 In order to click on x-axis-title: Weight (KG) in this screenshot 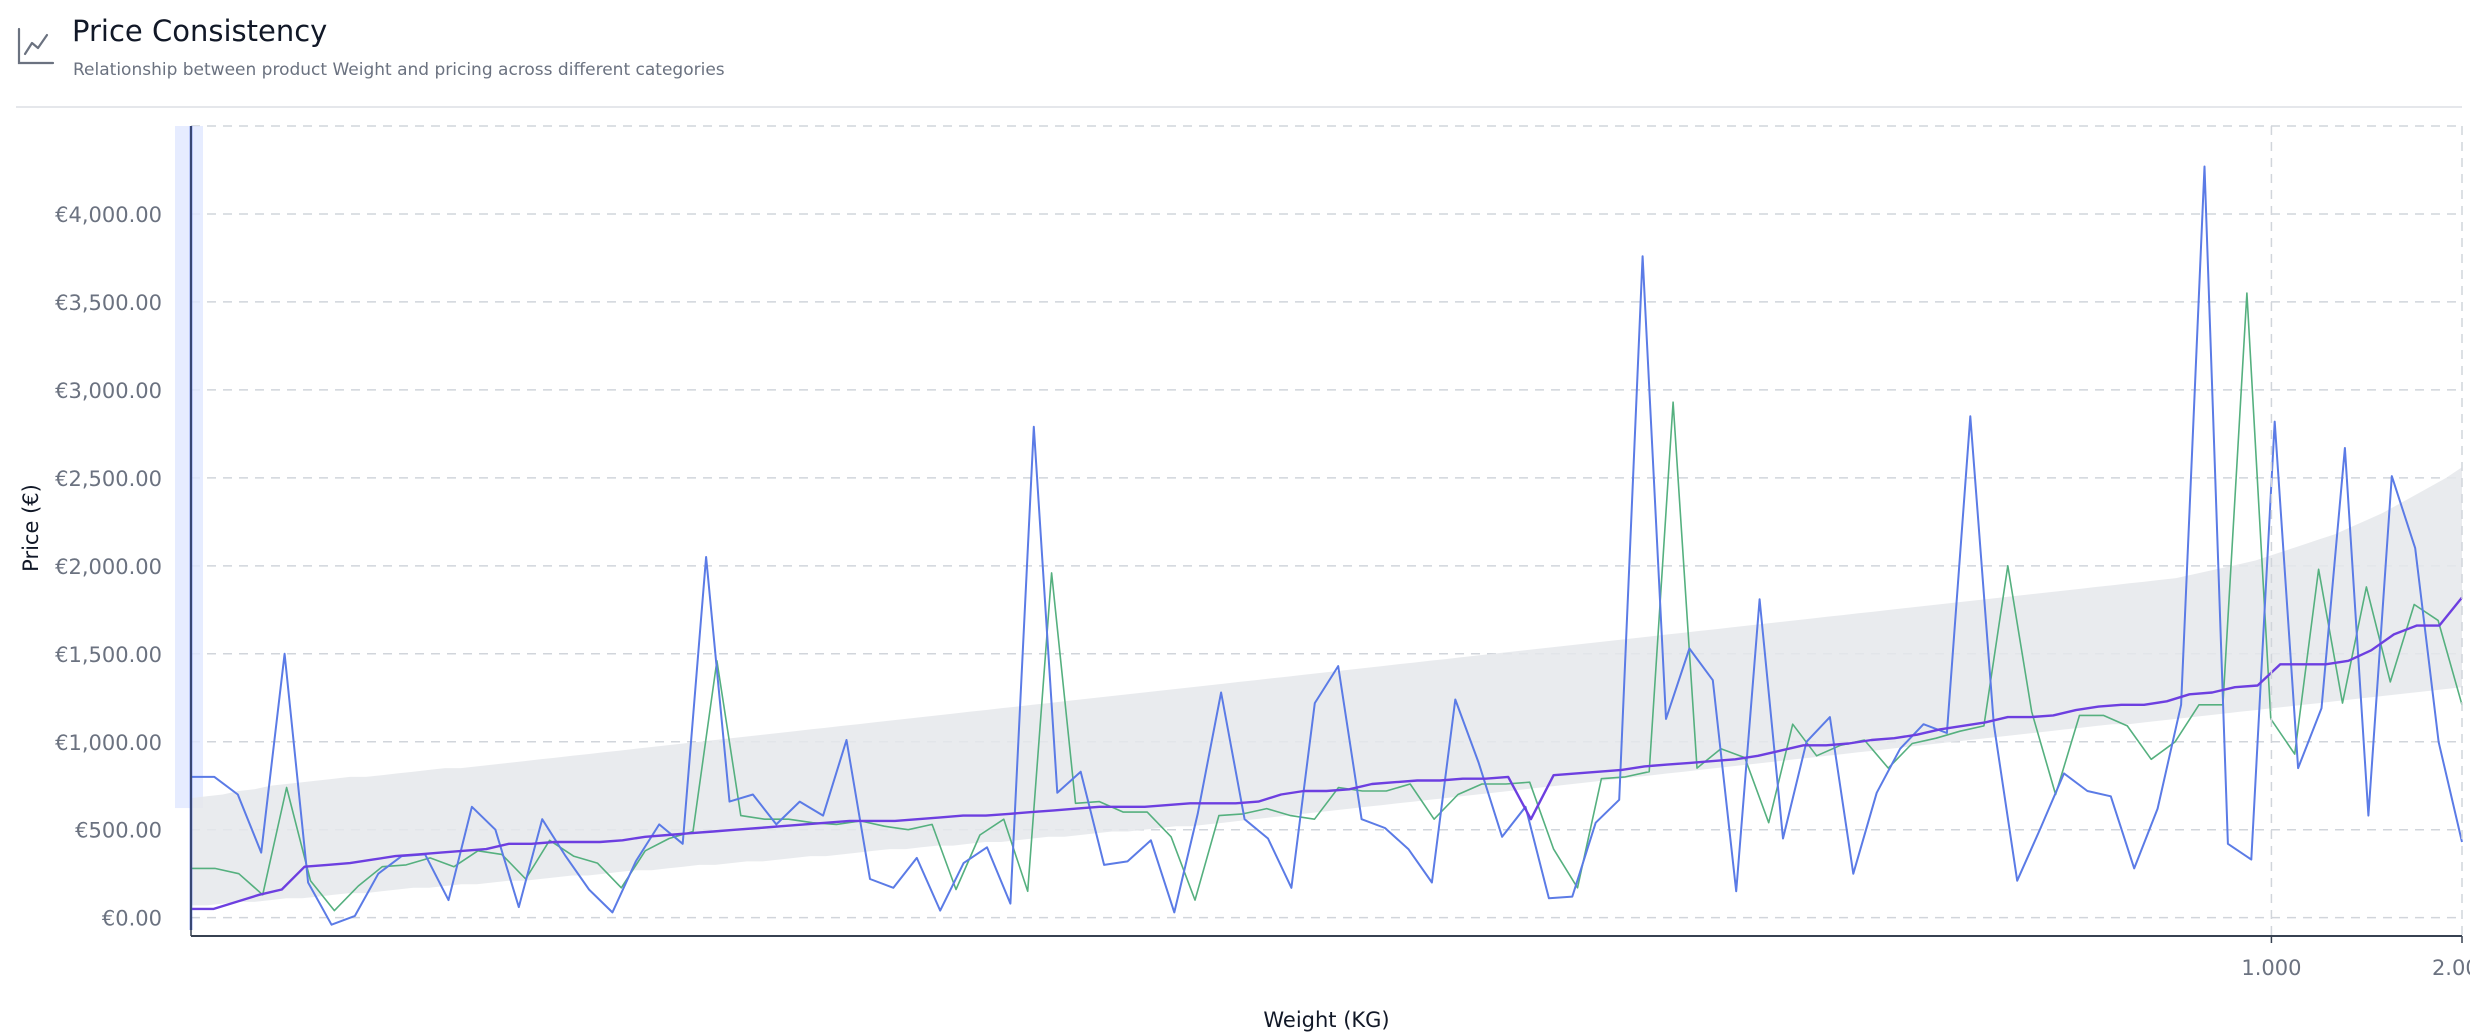, I will do `click(1326, 1020)`.